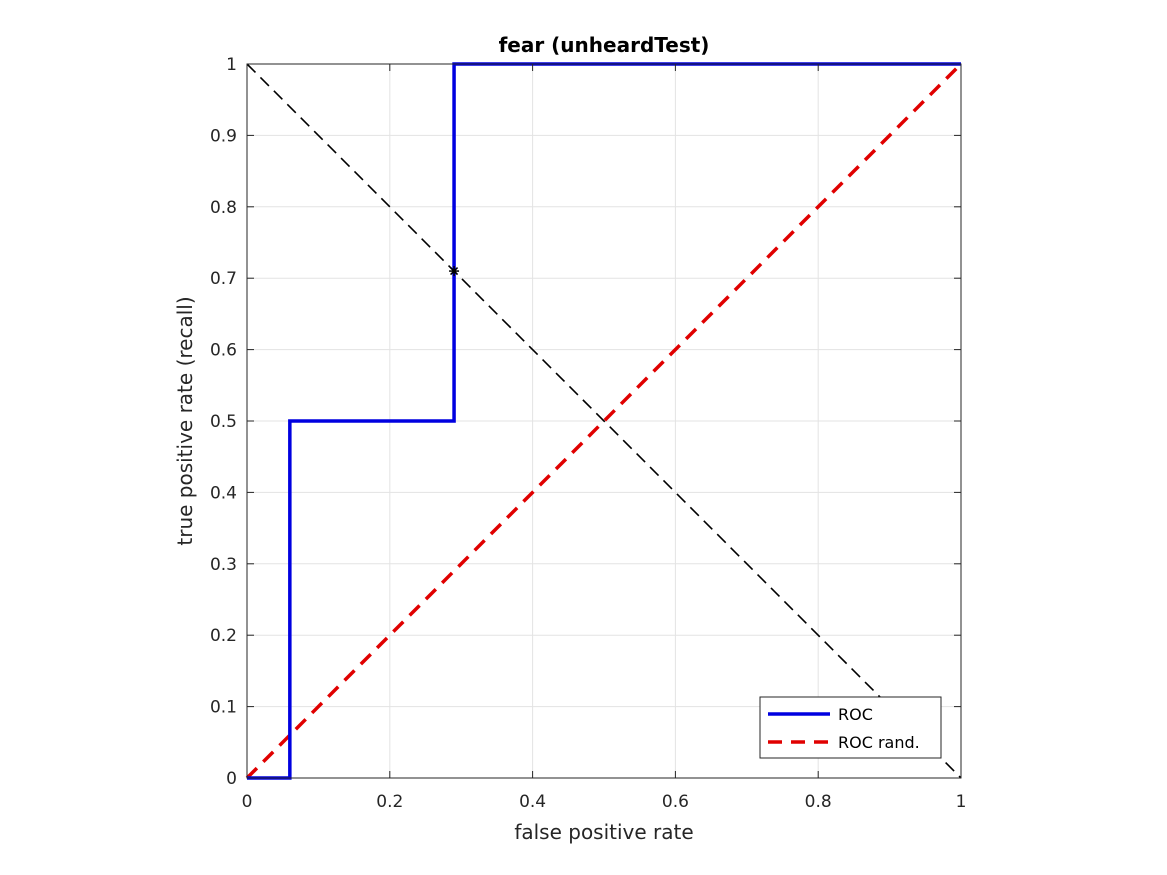 This screenshot has height=875, width=1167. I want to click on y-tick-label: 0.5, so click(223, 422).